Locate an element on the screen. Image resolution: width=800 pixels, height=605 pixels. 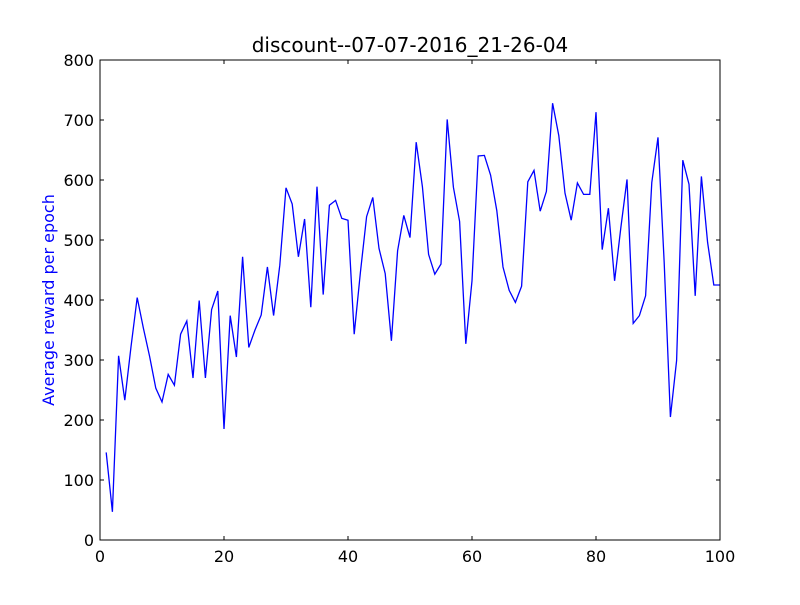
y-axis-label: Average reward per epoch is located at coordinates (48, 300).